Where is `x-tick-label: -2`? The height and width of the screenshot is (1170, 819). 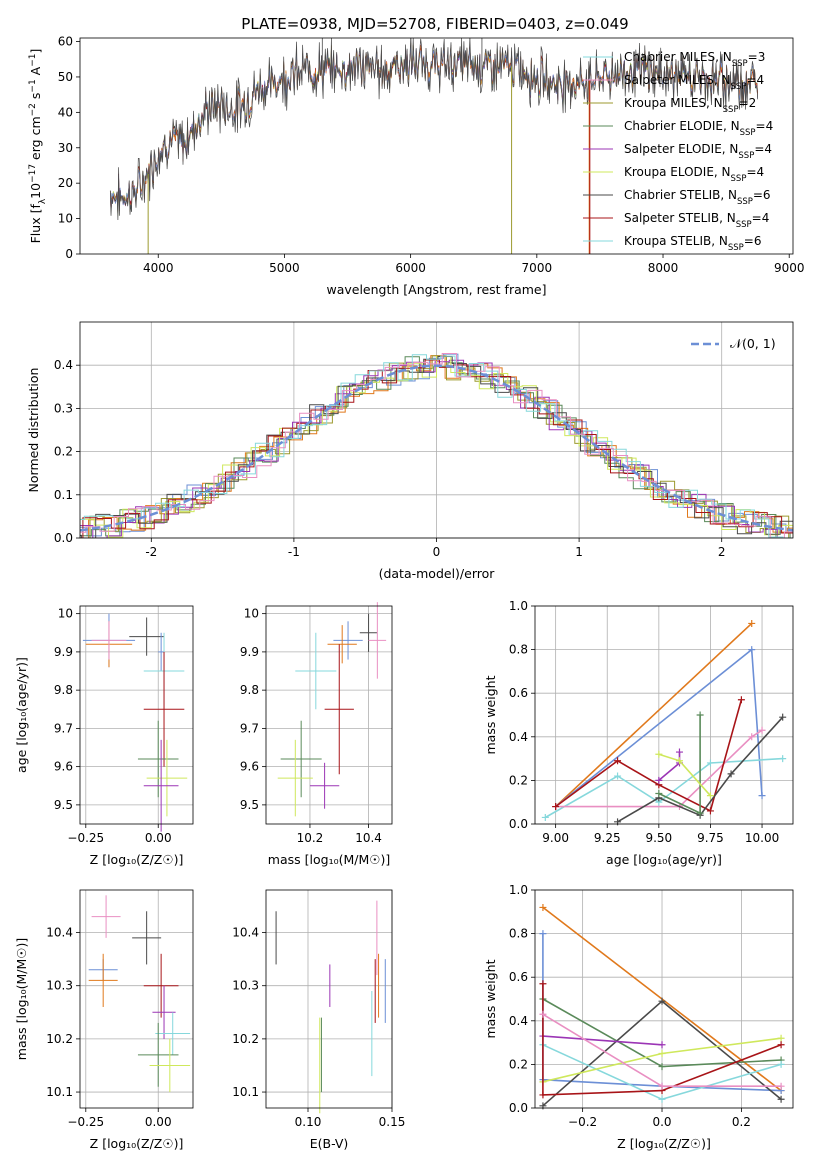
x-tick-label: -2 is located at coordinates (151, 552).